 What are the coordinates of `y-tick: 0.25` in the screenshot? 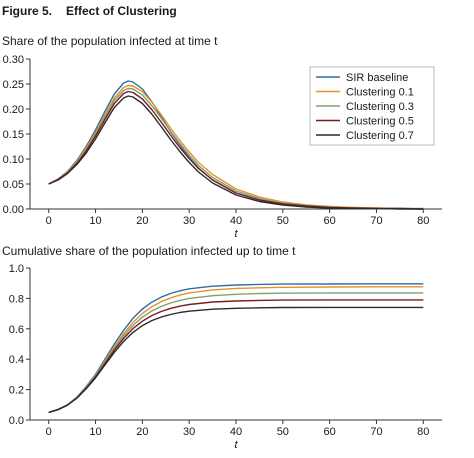 It's located at (16, 85).